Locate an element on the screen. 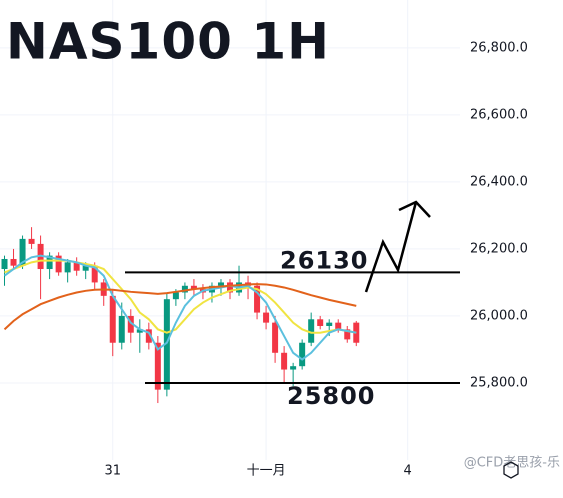 This screenshot has height=498, width=563. chart-title: NAS100 1H is located at coordinates (168, 42).